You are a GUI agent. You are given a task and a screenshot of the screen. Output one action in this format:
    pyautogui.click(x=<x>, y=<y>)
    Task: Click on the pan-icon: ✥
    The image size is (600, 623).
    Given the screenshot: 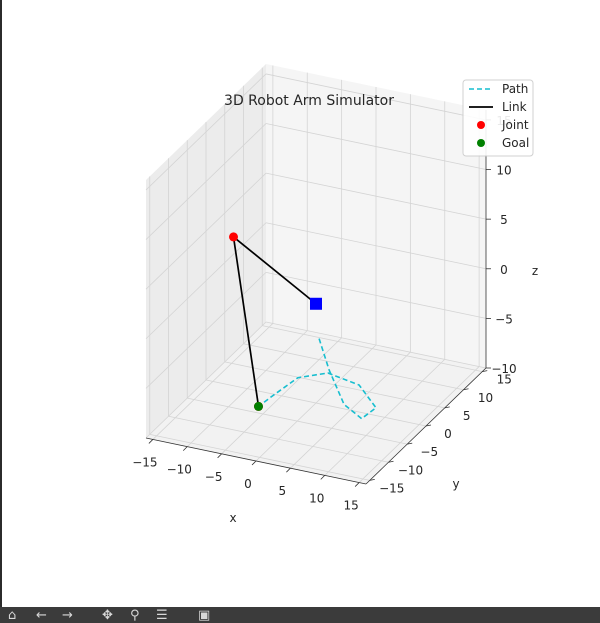 What is the action you would take?
    pyautogui.click(x=107, y=615)
    